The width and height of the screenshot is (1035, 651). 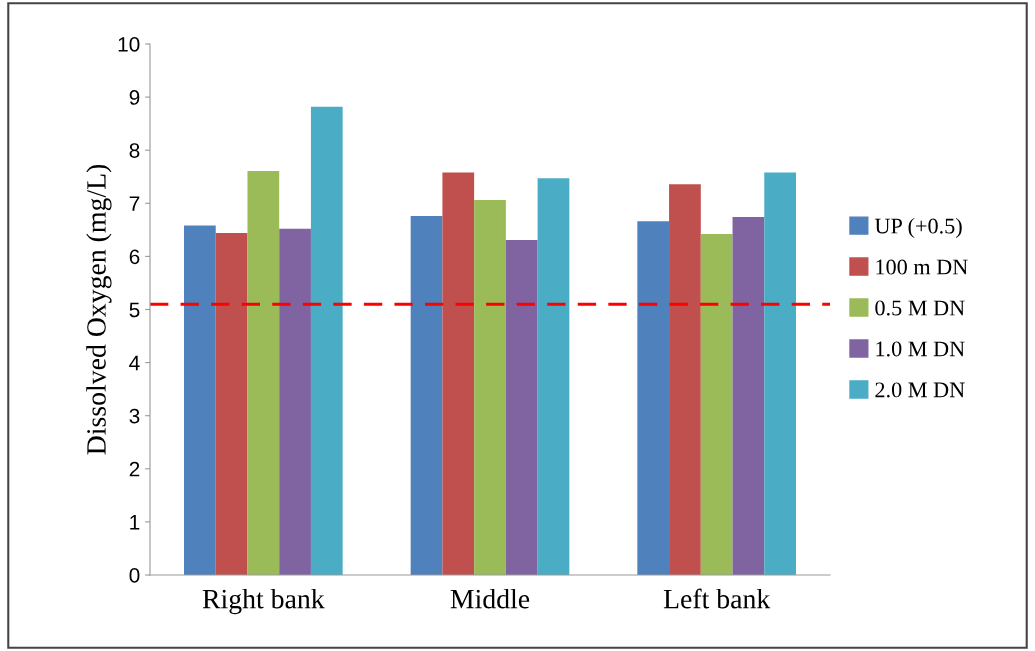 What do you see at coordinates (717, 598) in the screenshot?
I see `x-tick-label: Left bank` at bounding box center [717, 598].